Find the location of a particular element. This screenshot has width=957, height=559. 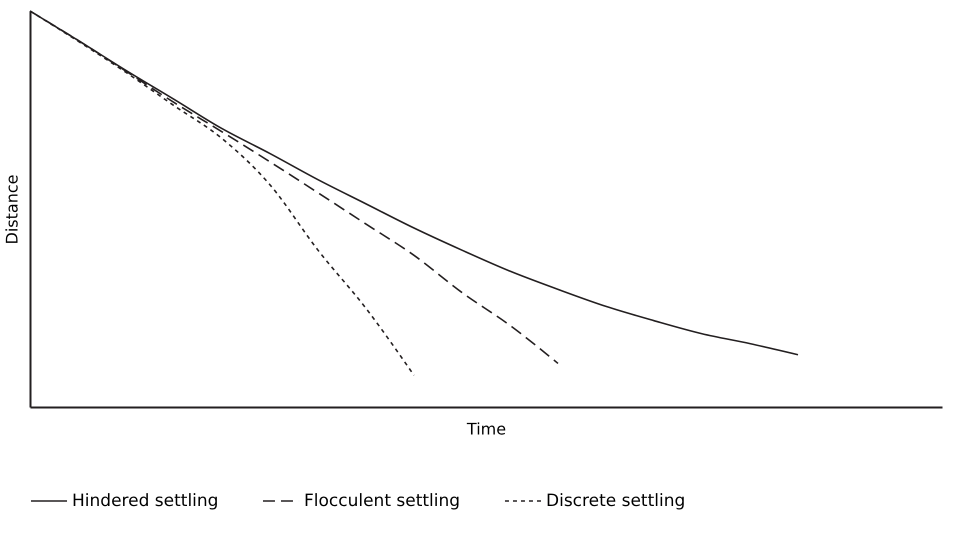

x-axis-title: Time is located at coordinates (486, 429).